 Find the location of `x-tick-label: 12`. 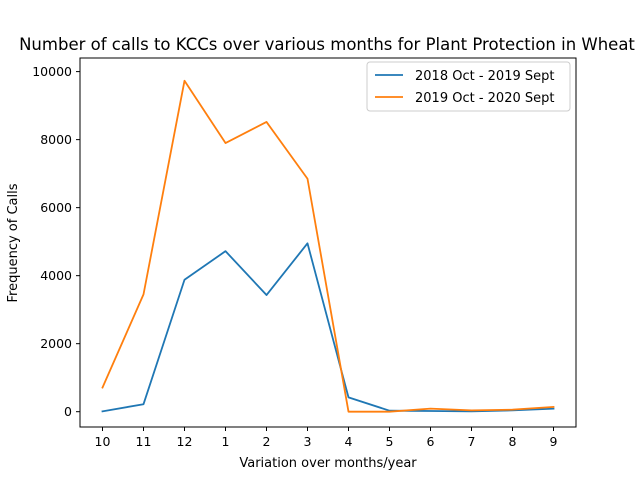

x-tick-label: 12 is located at coordinates (185, 441).